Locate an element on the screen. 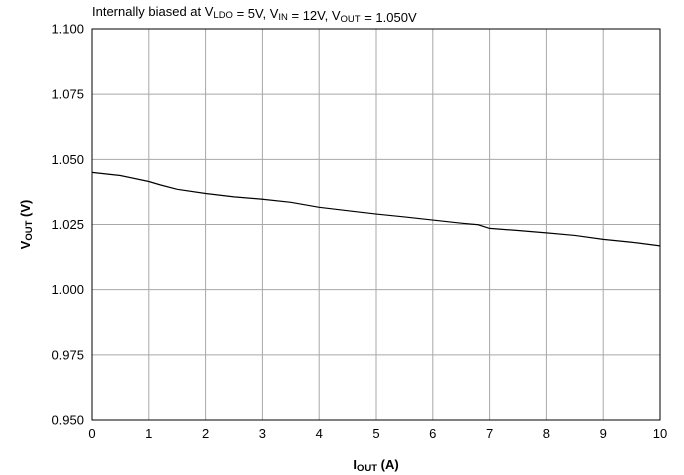 This screenshot has height=475, width=684. x-tick-label-3: 3 is located at coordinates (262, 433).